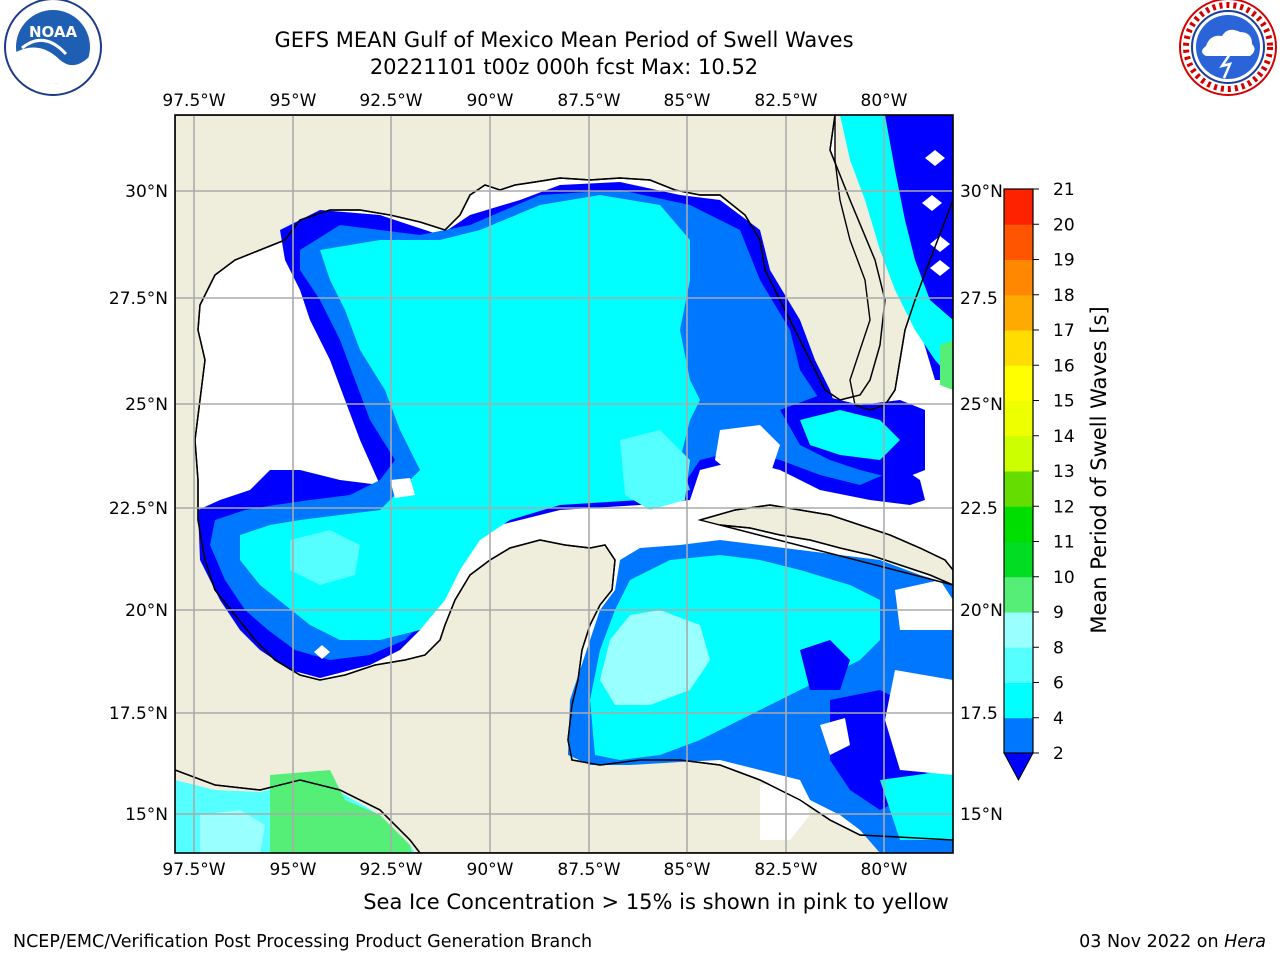  Describe the element at coordinates (1064, 225) in the screenshot. I see `colorbar-tick-label: 20` at that location.